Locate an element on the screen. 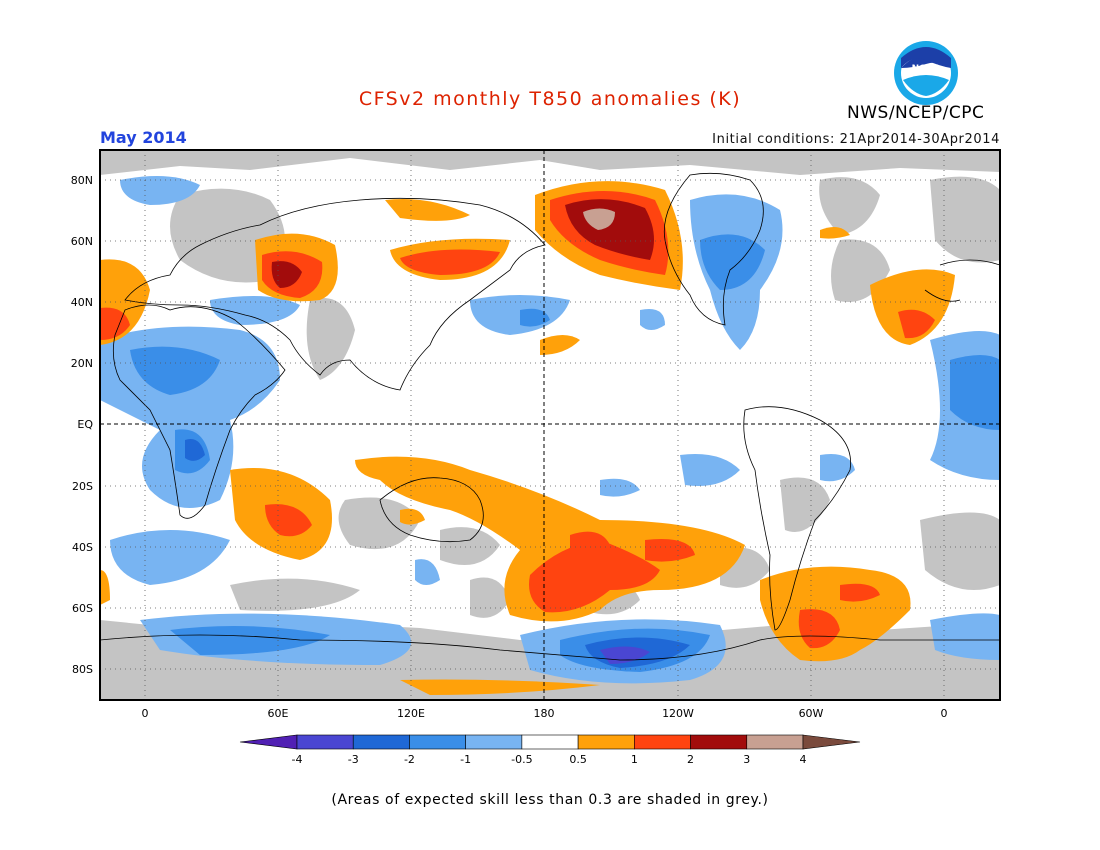  chart-title: CFSv2 monthly T850 anomalies (K) is located at coordinates (550, 99).